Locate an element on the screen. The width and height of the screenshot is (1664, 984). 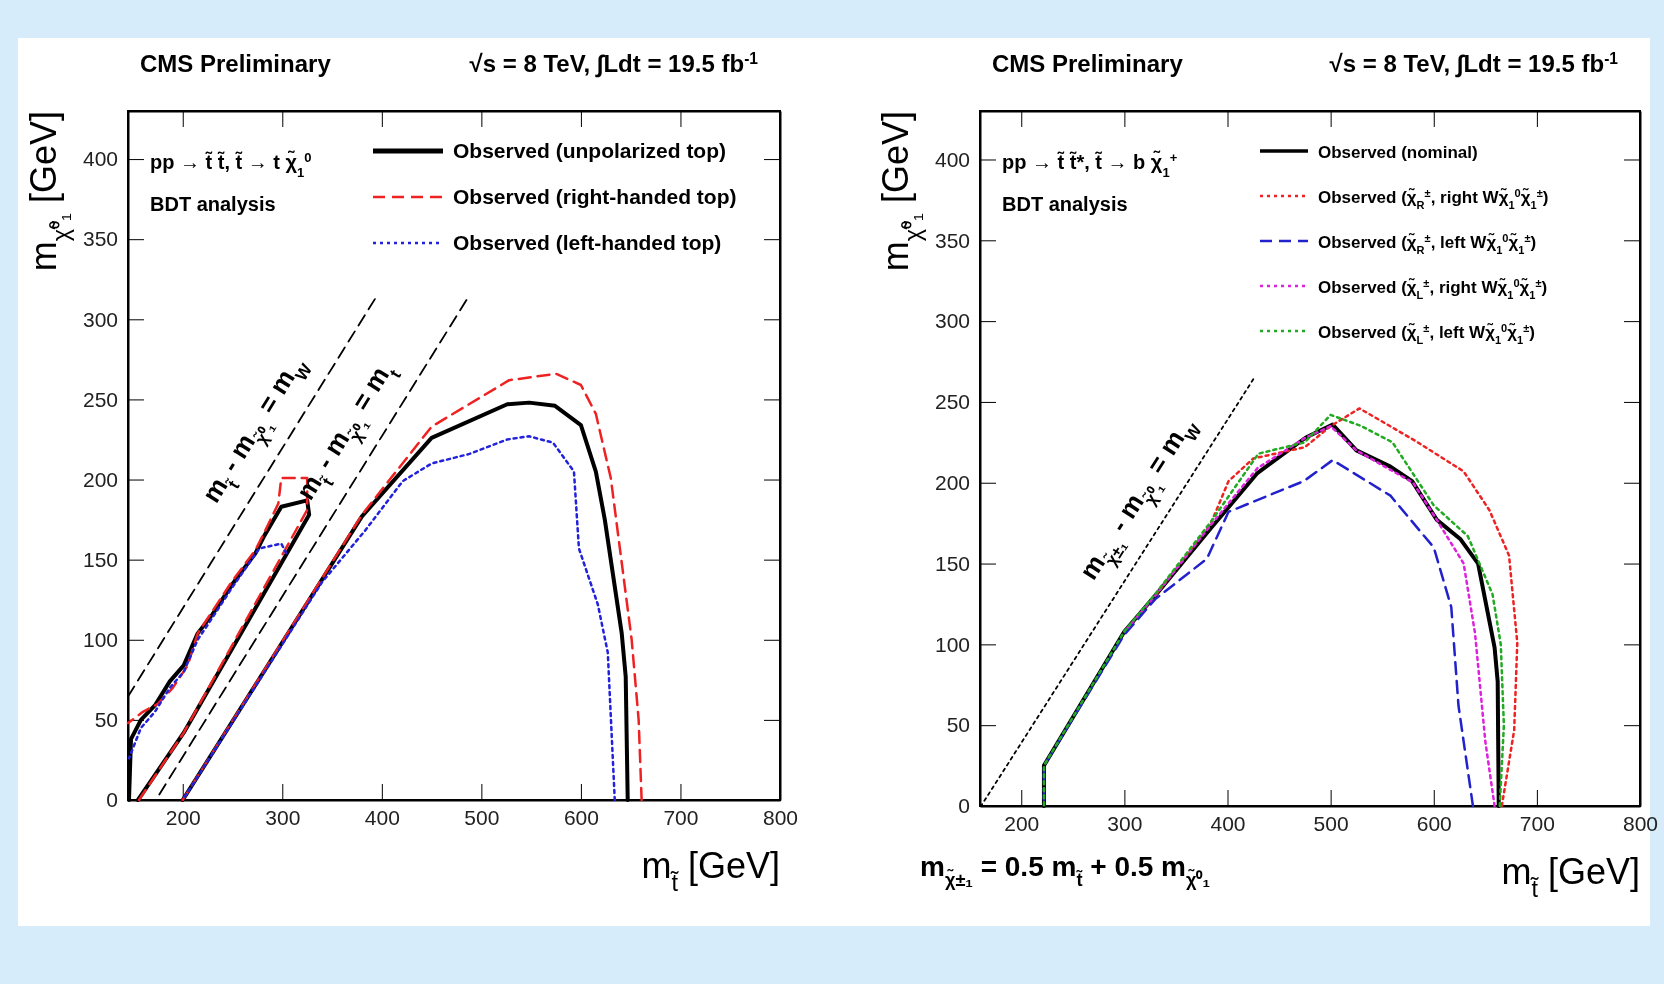
line-series is located at coordinates (207, 651).